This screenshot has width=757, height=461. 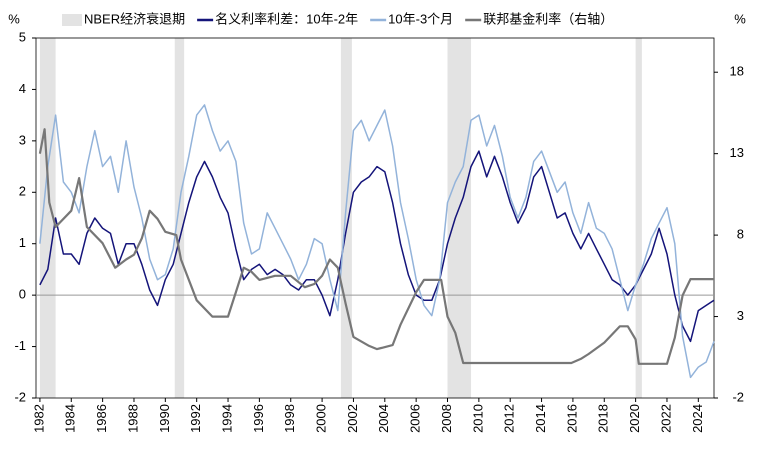 I want to click on x-tick-label: 2022, so click(x=665, y=418).